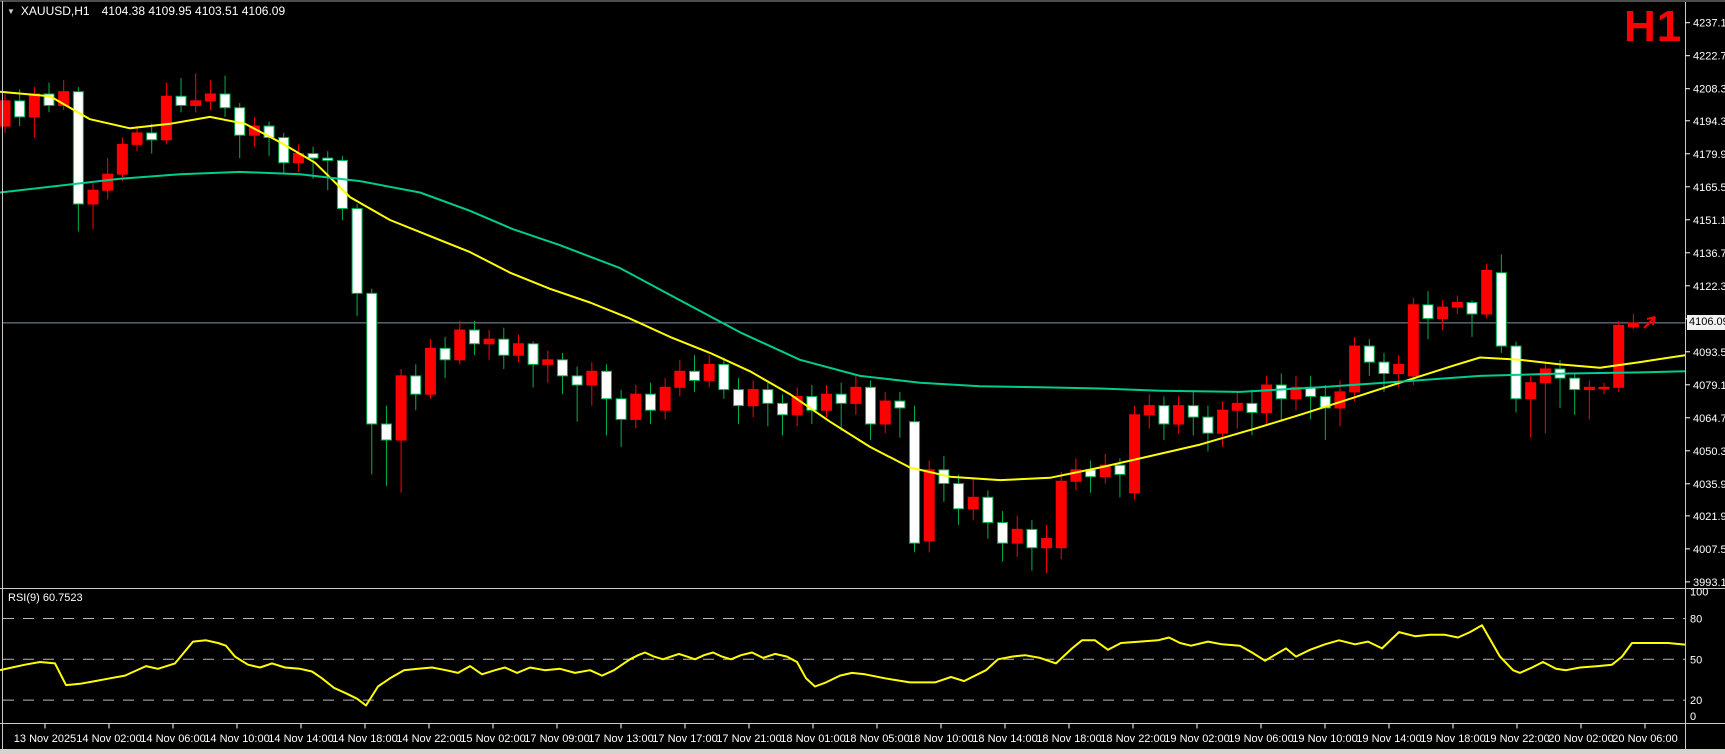 Image resolution: width=1725 pixels, height=754 pixels. I want to click on time-axis-label: 19 Nov 22:00, so click(1516, 739).